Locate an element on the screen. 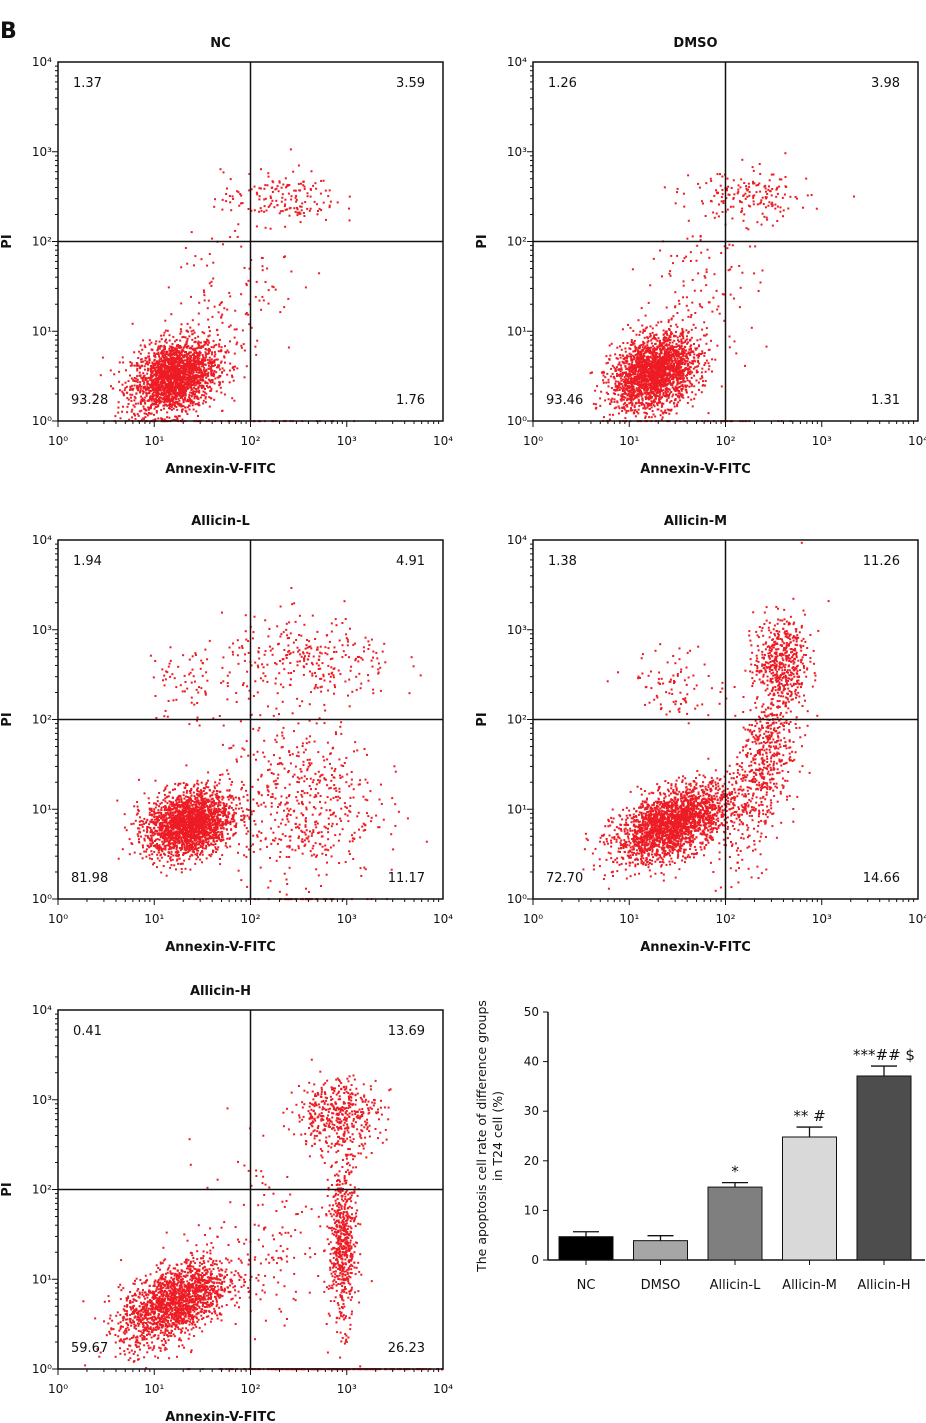  event-dots is located at coordinates (224, 285).